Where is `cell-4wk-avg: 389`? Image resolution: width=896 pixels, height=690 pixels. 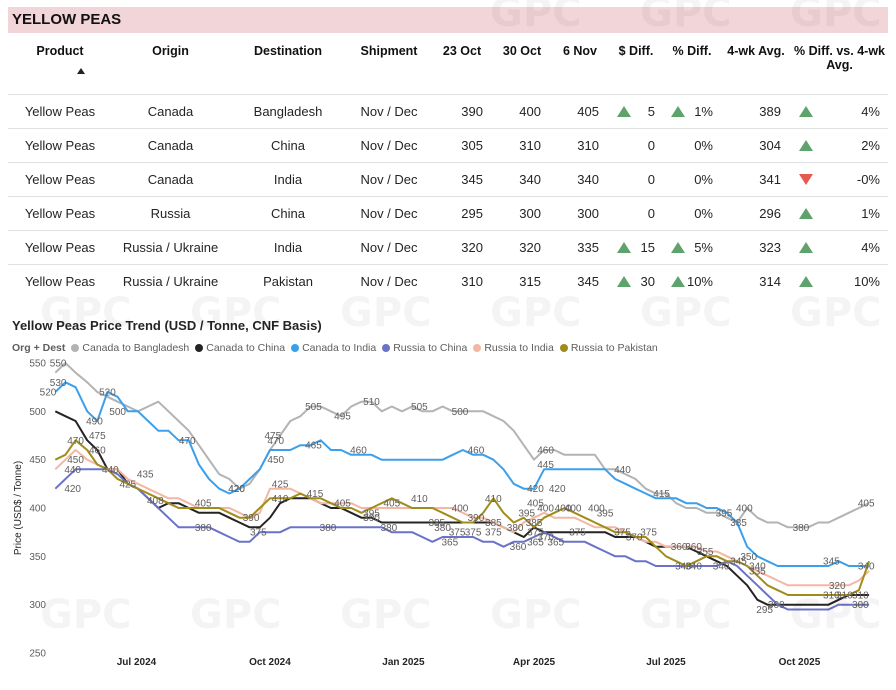
cell-4wk-avg: 389 is located at coordinates (756, 110).